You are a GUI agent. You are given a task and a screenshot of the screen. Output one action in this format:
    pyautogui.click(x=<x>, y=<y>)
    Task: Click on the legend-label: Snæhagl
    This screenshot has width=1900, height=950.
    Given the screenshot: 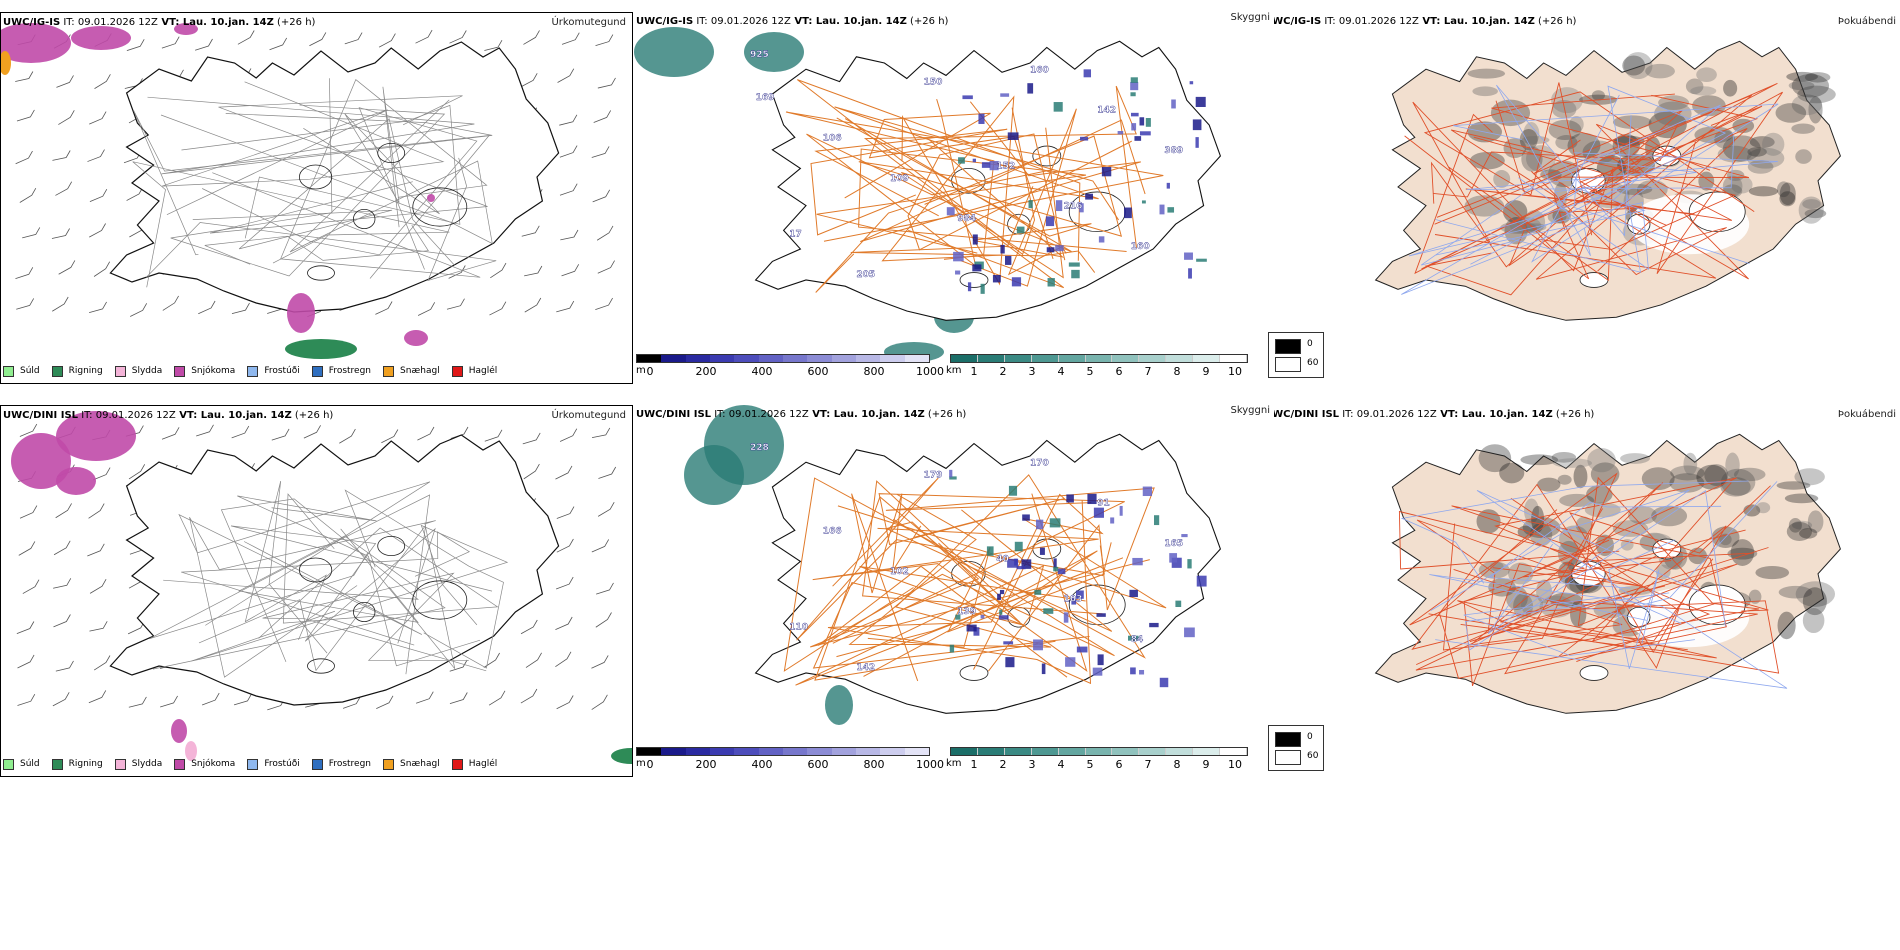 What is the action you would take?
    pyautogui.click(x=420, y=764)
    